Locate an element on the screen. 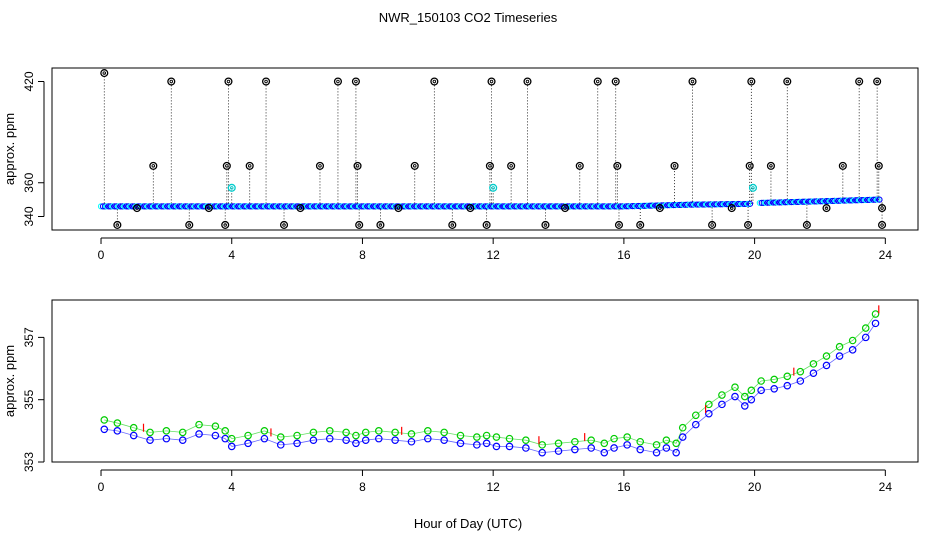  cyan-outlier-point is located at coordinates (493, 187).